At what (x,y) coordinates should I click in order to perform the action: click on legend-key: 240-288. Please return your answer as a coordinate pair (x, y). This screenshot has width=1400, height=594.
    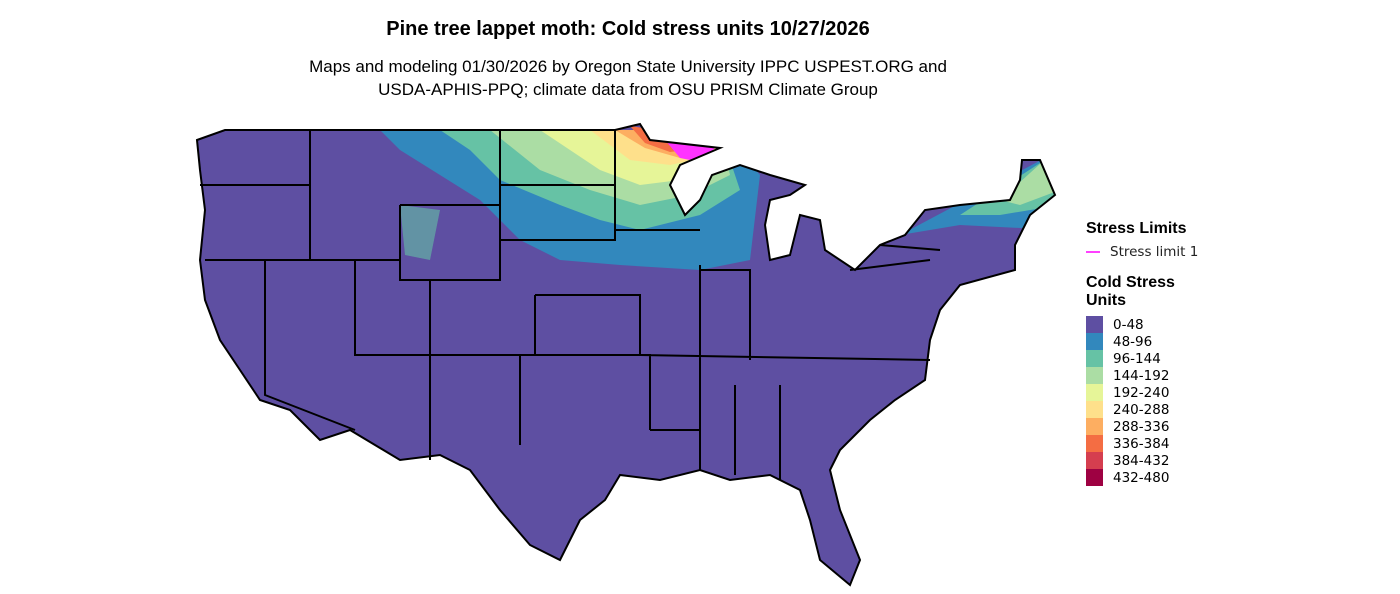
    Looking at the image, I should click on (1142, 409).